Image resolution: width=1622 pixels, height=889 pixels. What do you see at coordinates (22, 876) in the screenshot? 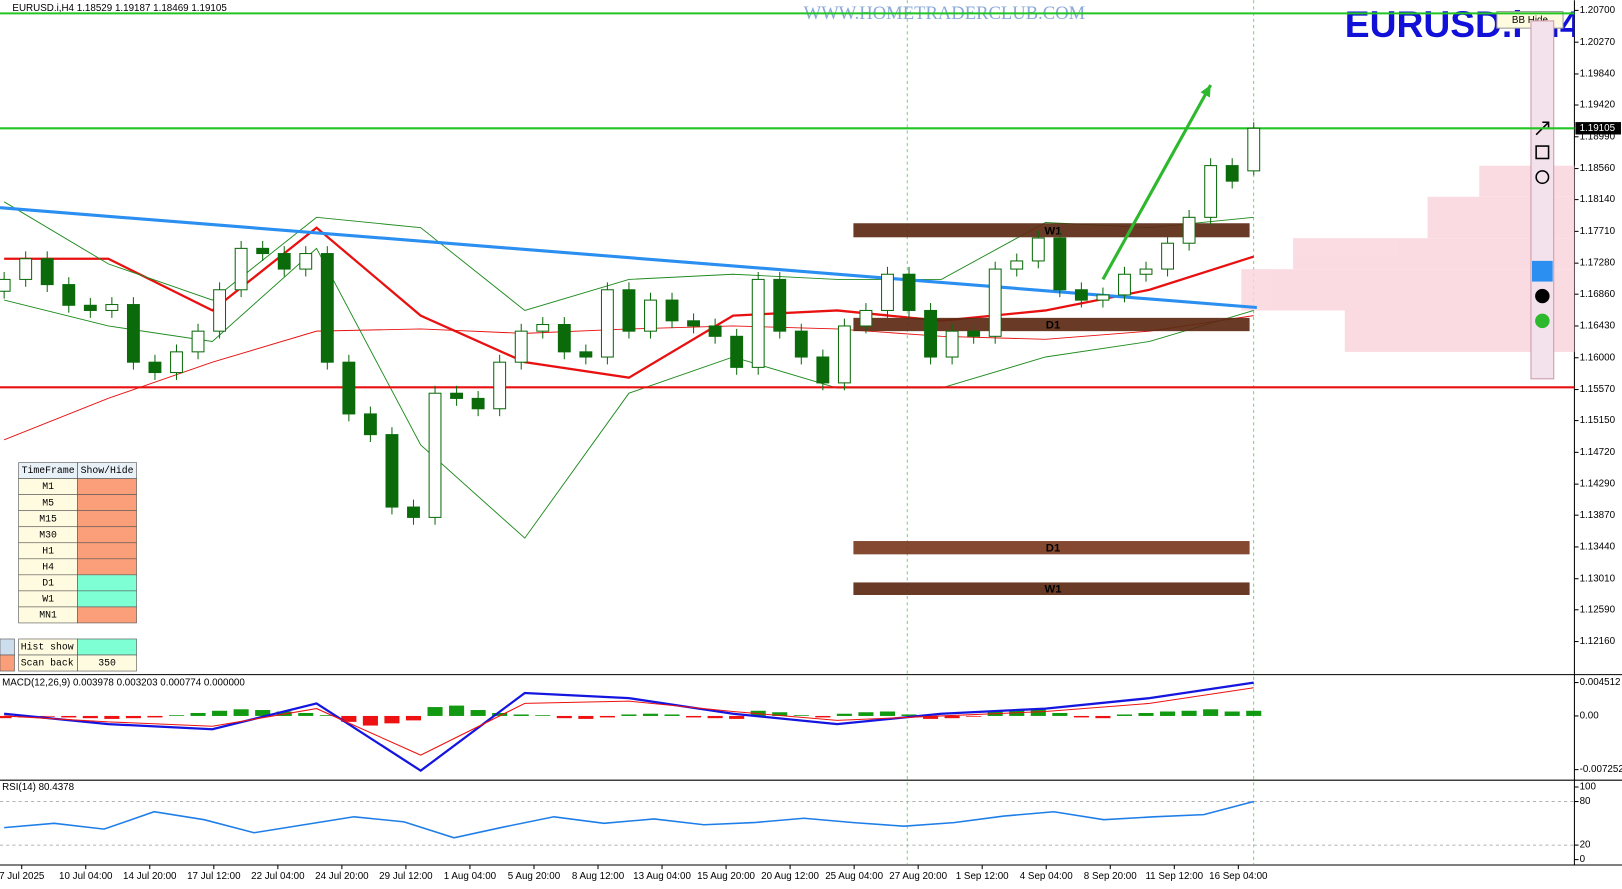
I see `x-tick-label: 7 Jul 2025` at bounding box center [22, 876].